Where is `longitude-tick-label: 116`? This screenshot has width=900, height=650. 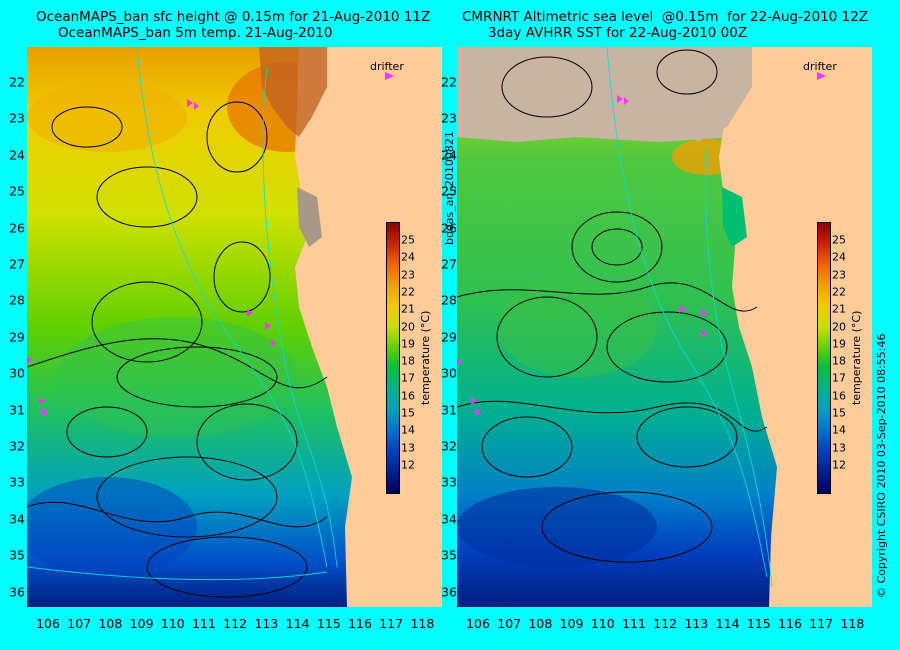
longitude-tick-label: 116 is located at coordinates (360, 623).